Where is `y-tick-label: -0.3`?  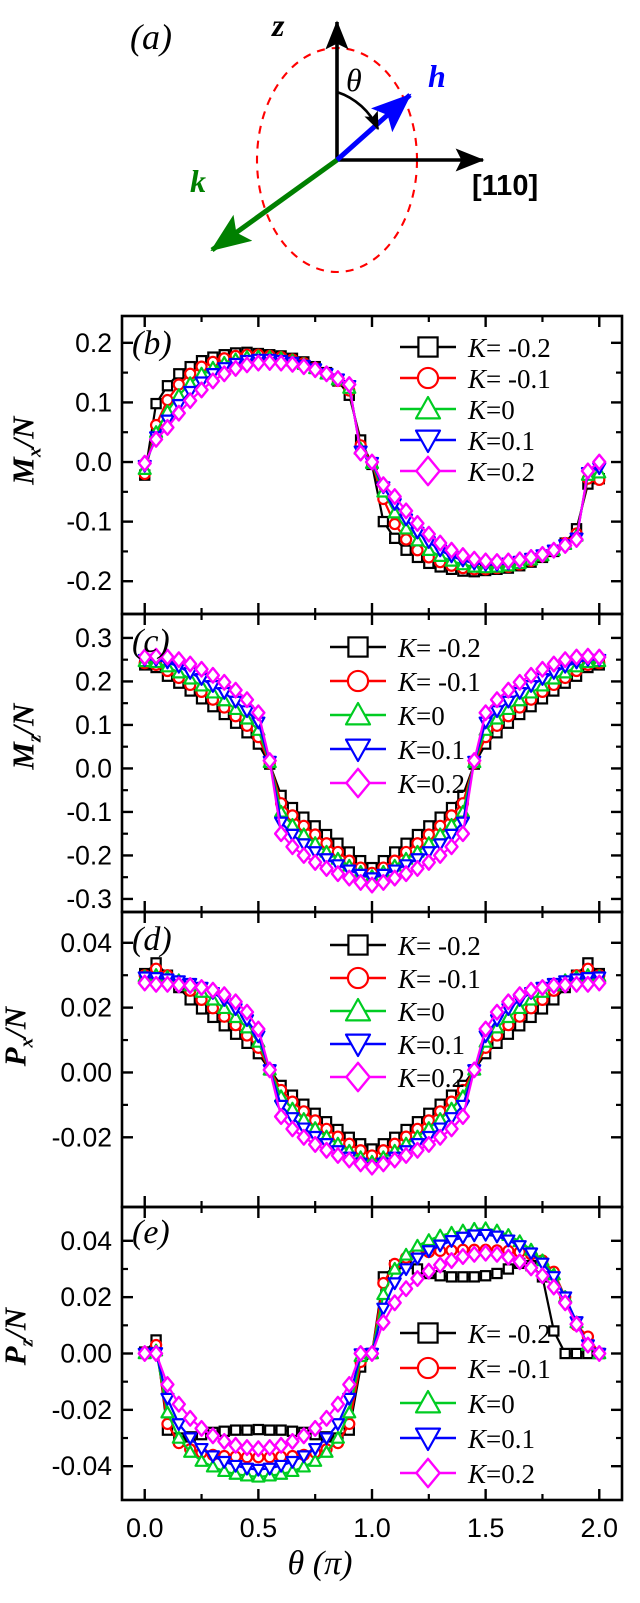
y-tick-label: -0.3 is located at coordinates (89, 899).